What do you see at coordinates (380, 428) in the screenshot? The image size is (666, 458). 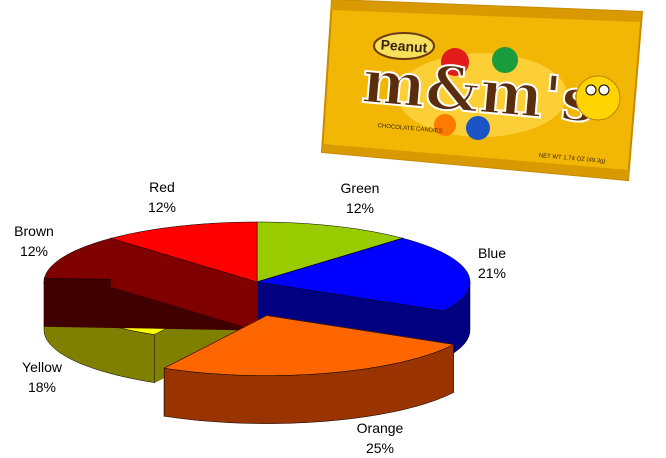 I see `category-label: Orange` at bounding box center [380, 428].